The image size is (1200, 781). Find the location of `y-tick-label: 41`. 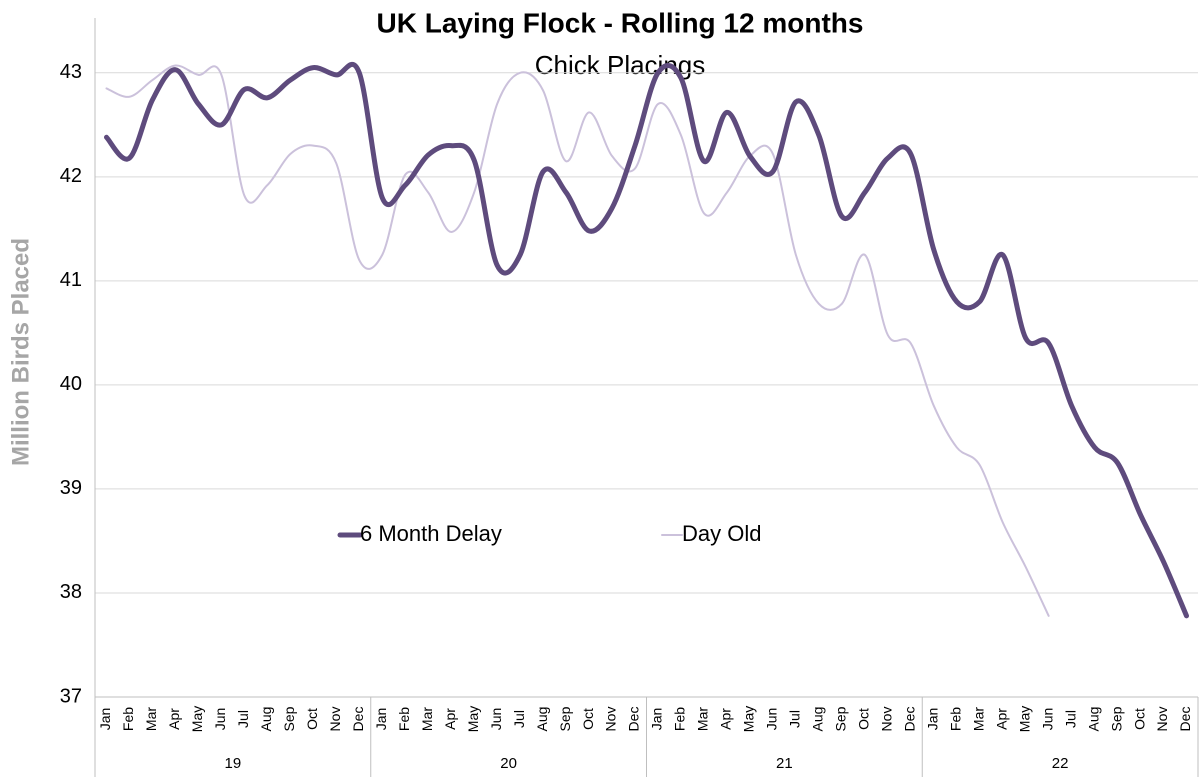

y-tick-label: 41 is located at coordinates (71, 280).